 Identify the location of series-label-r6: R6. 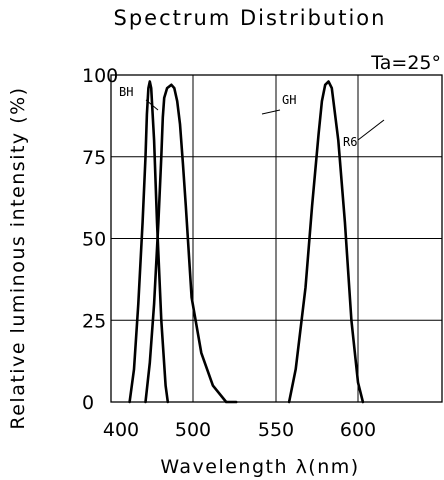
(350, 142).